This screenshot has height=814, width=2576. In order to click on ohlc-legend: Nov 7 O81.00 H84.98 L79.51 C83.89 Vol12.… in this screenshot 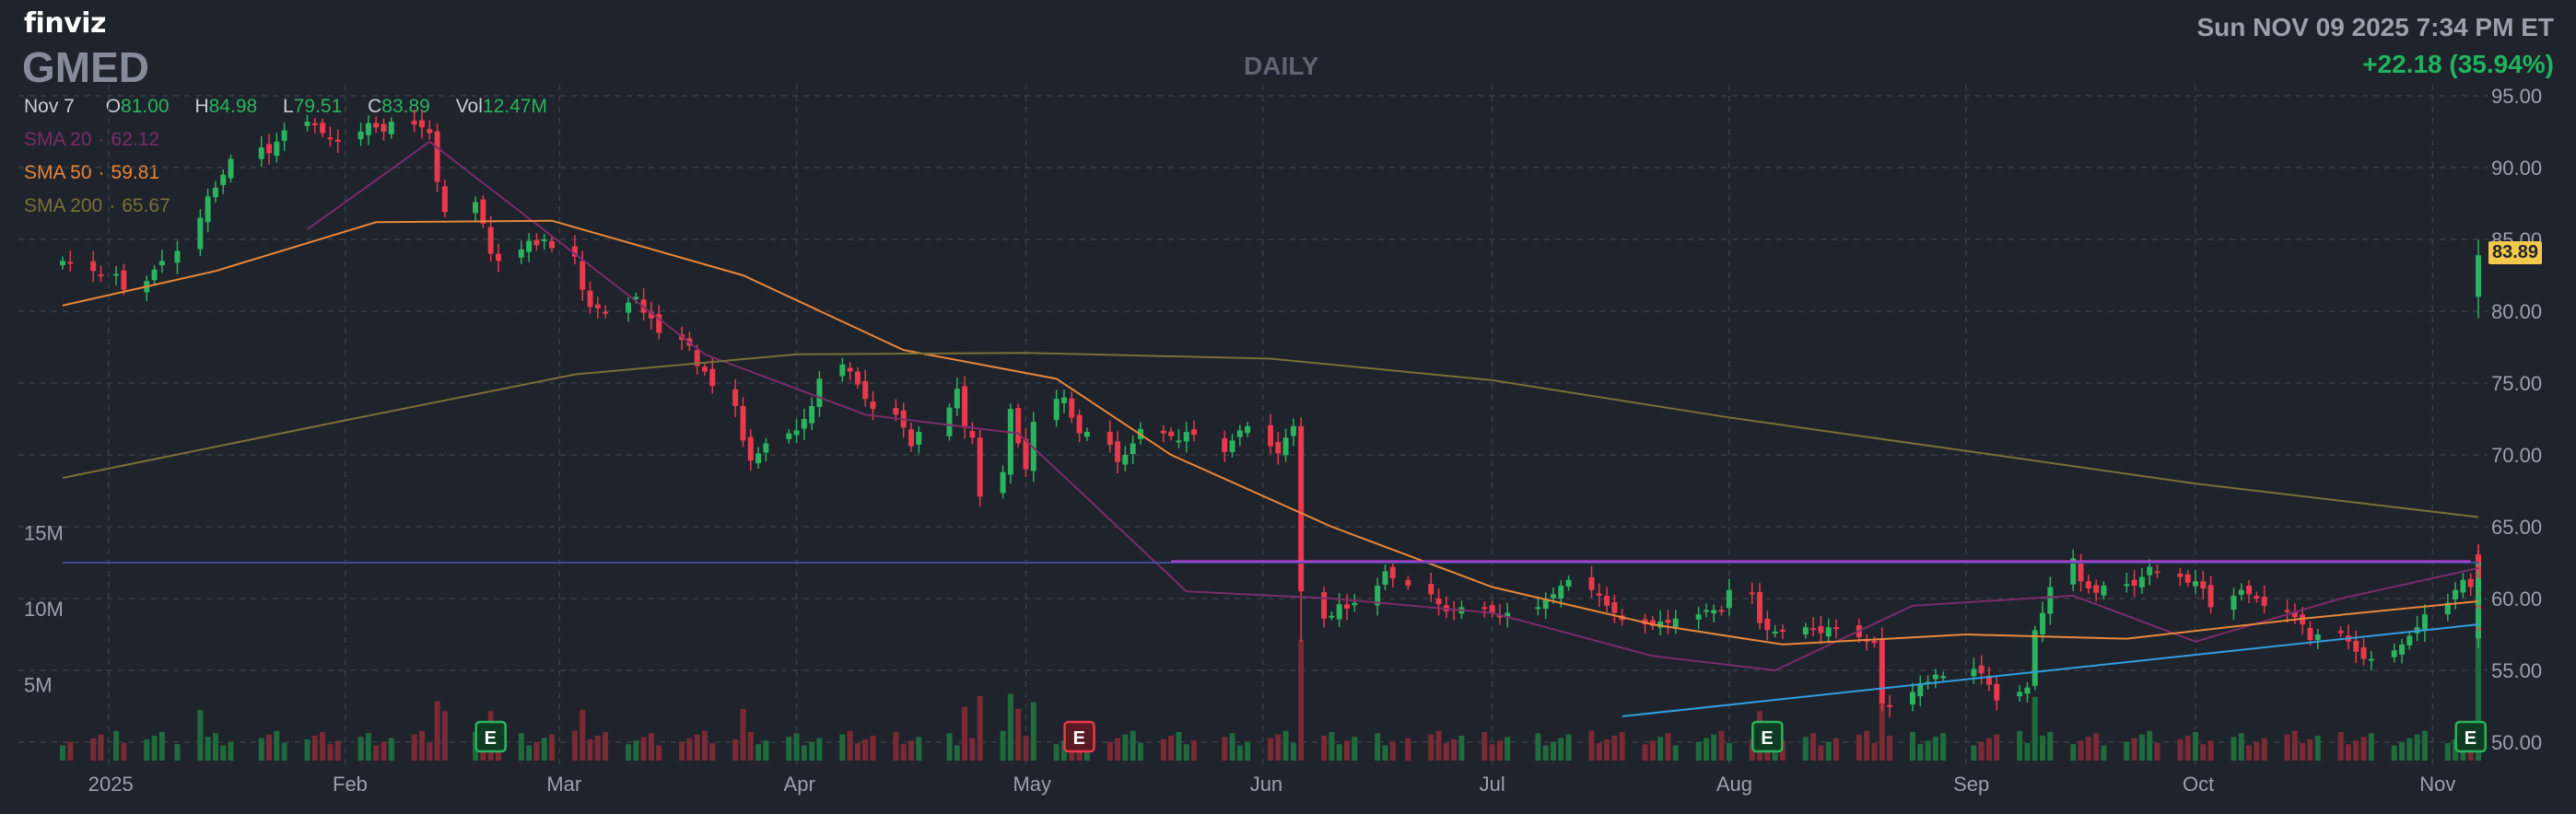, I will do `click(296, 107)`.